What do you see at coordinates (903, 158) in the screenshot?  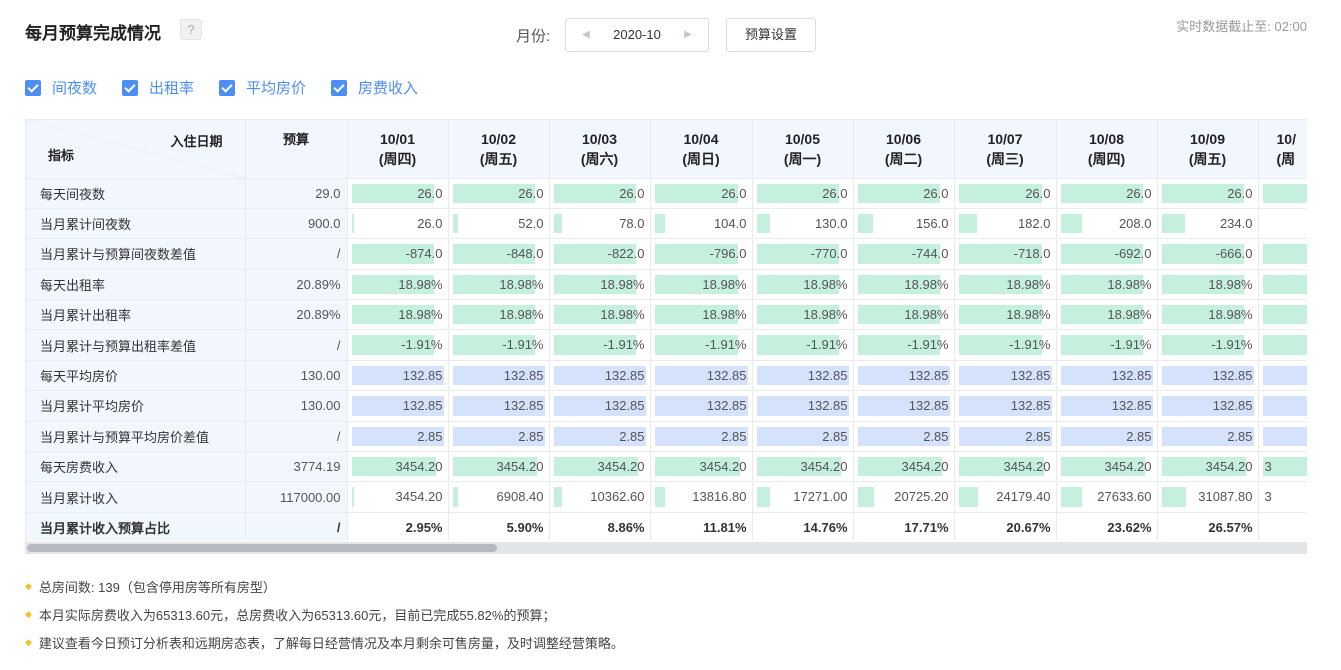 I see `column-weekday: (周二)` at bounding box center [903, 158].